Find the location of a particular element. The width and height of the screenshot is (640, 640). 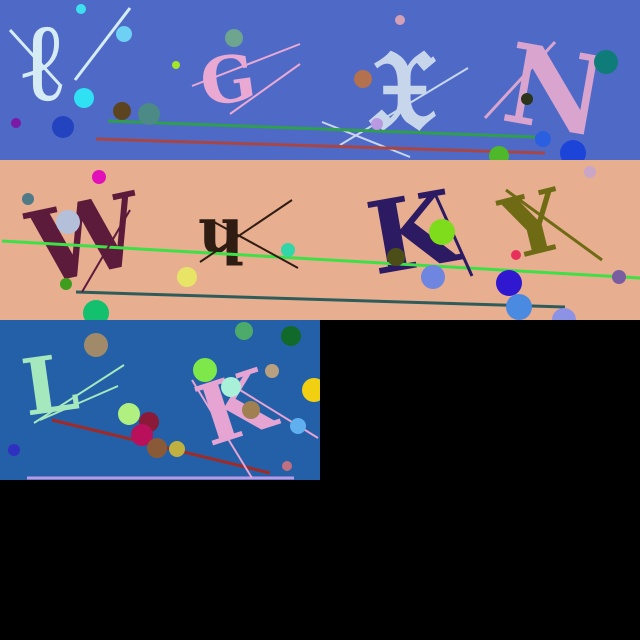

glyph-9: L is located at coordinates (50, 386).